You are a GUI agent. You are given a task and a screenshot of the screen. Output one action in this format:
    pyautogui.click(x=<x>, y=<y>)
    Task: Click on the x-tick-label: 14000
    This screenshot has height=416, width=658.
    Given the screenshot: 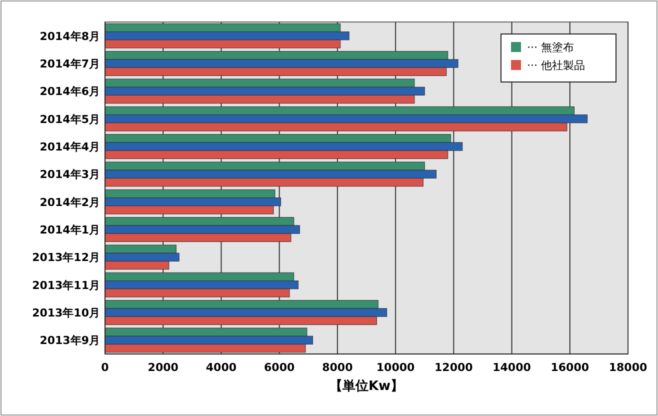 What is the action you would take?
    pyautogui.click(x=512, y=367)
    